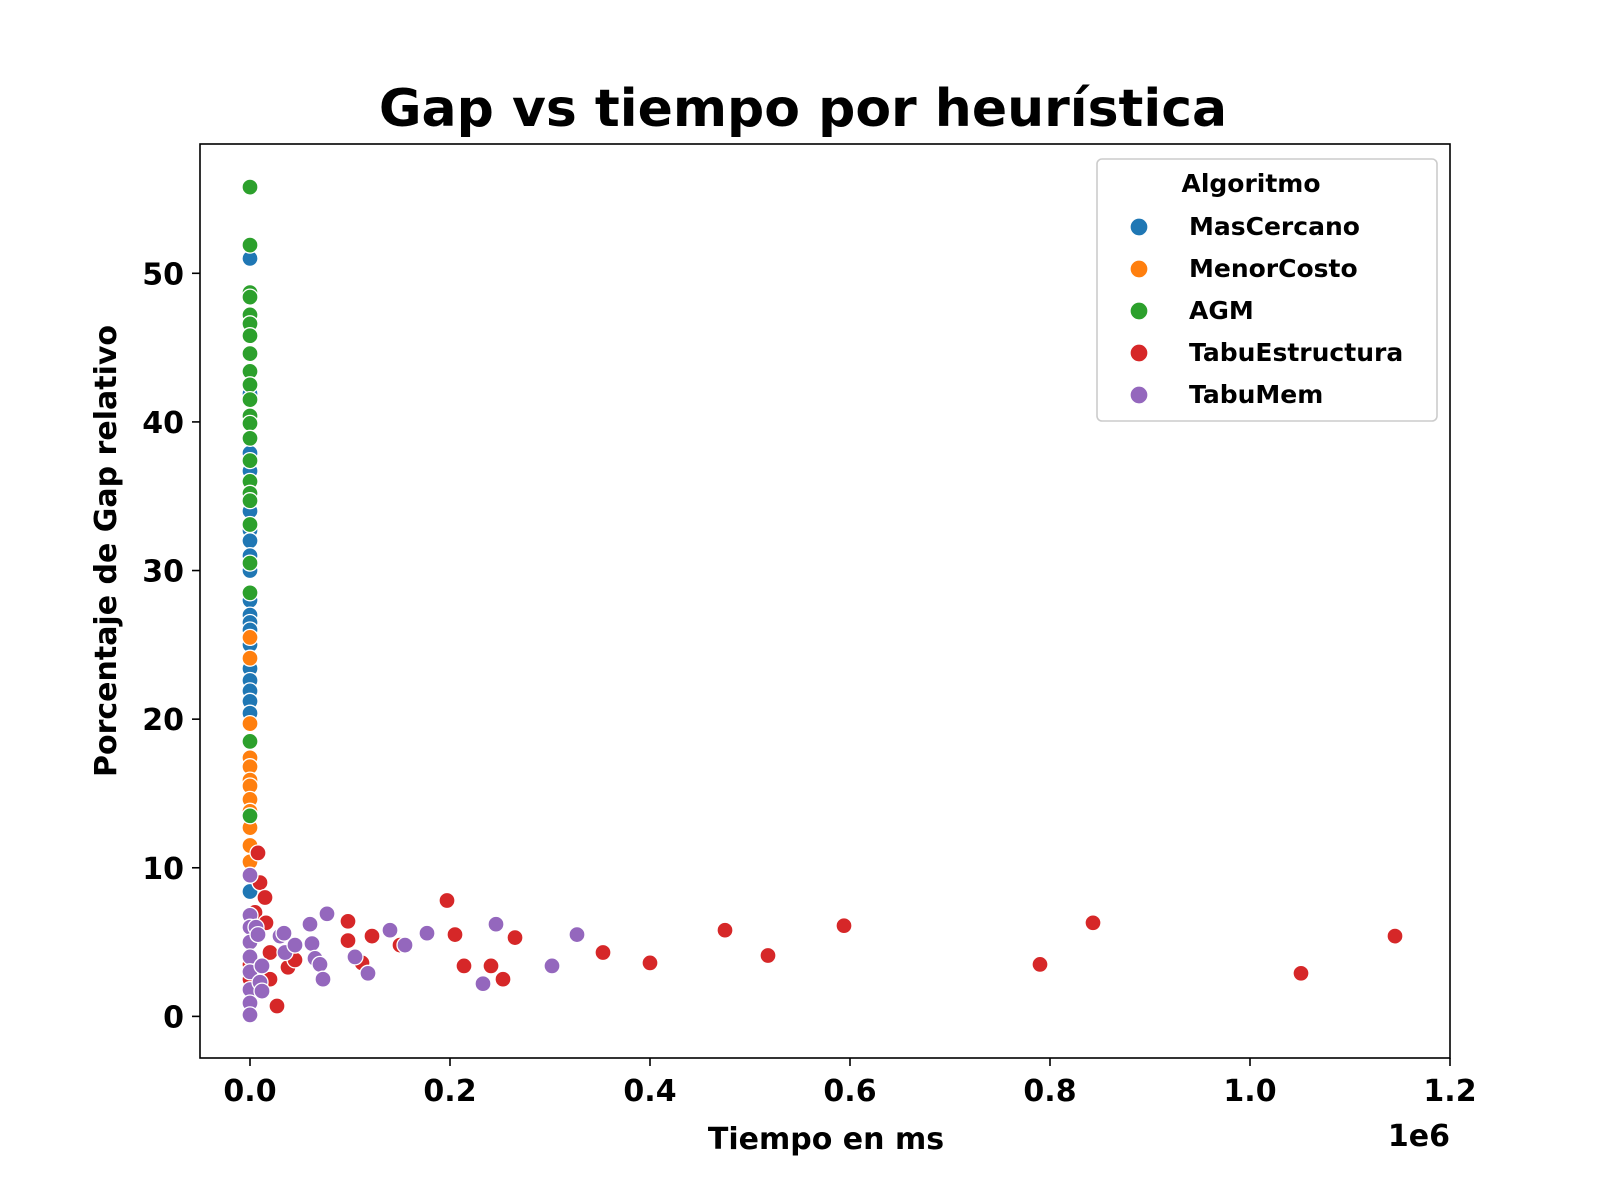 This screenshot has width=1600, height=1200. What do you see at coordinates (163, 720) in the screenshot?
I see `y-tick-label: 20` at bounding box center [163, 720].